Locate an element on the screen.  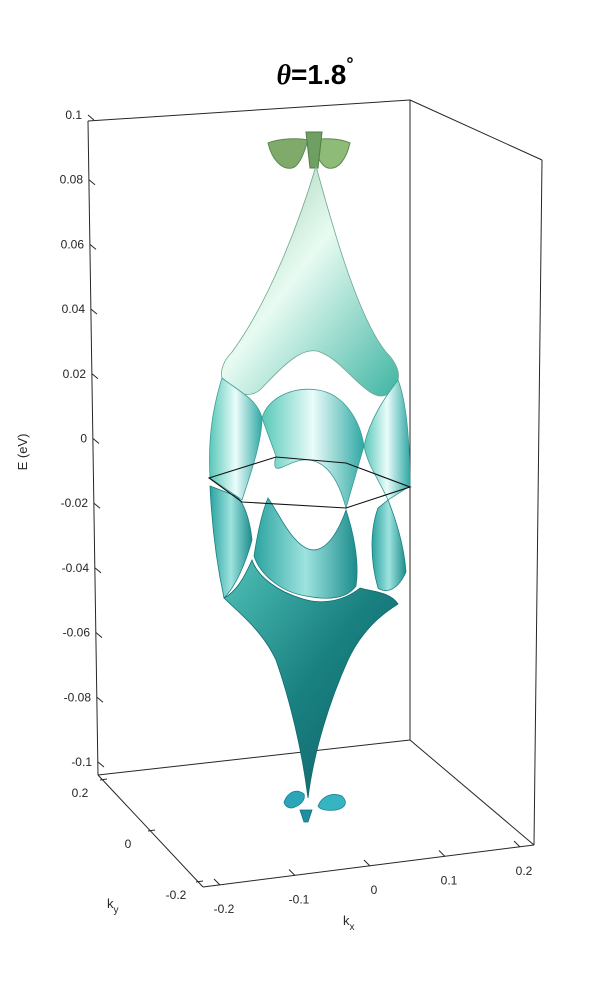
z-axis-label: E (eV) is located at coordinates (22, 452).